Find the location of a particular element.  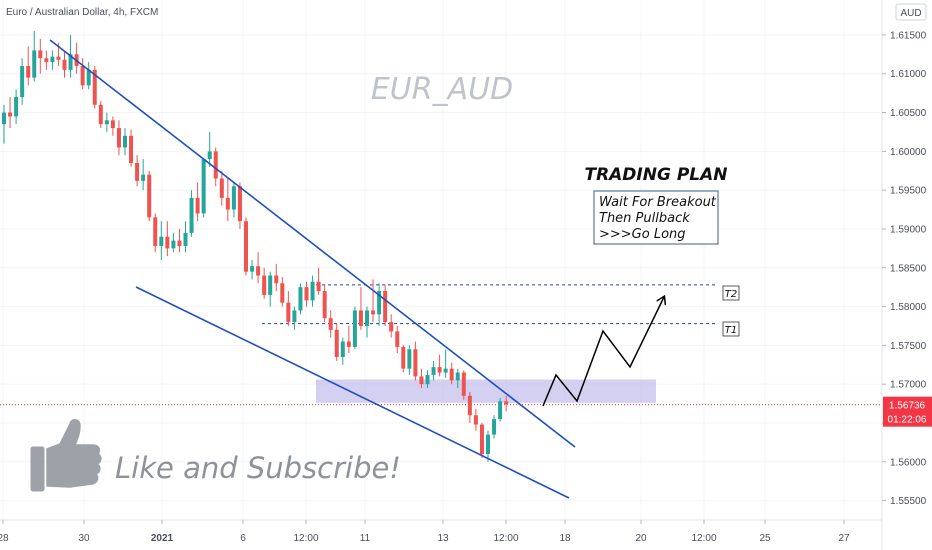

price-tick-label: 1.57000 is located at coordinates (908, 385).